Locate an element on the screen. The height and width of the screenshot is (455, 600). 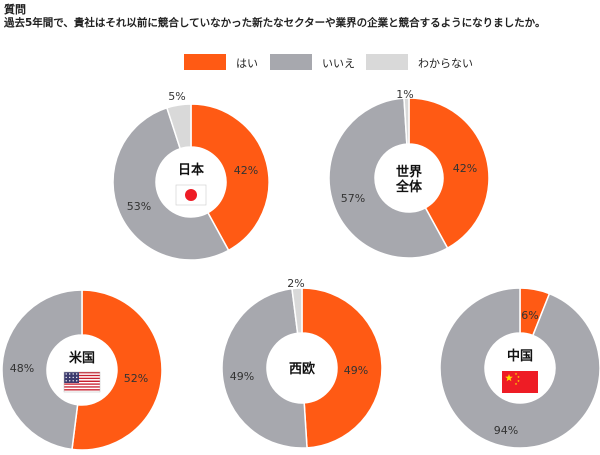
slice-label-yes: 49% is located at coordinates (356, 370).